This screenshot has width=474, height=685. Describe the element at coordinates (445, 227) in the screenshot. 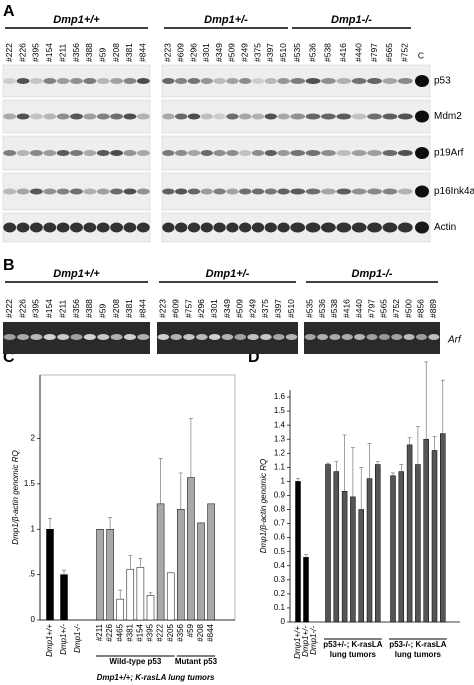

I see `row-label: Actin` at that location.